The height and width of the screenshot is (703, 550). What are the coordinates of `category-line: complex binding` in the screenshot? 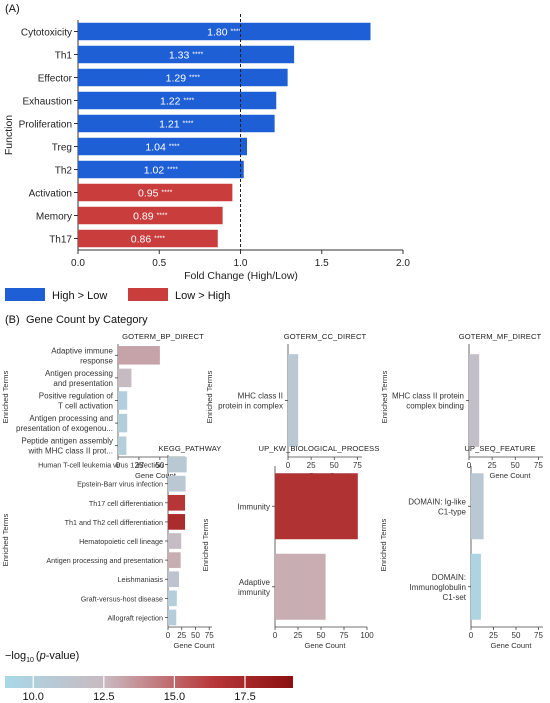 It's located at (435, 406).